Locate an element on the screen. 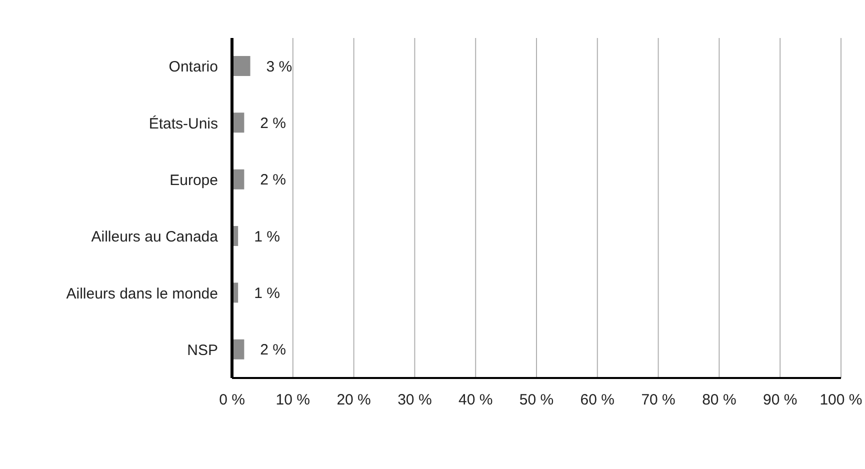 This screenshot has height=469, width=865. y-tick-label: Ailleurs au Canada is located at coordinates (155, 237).